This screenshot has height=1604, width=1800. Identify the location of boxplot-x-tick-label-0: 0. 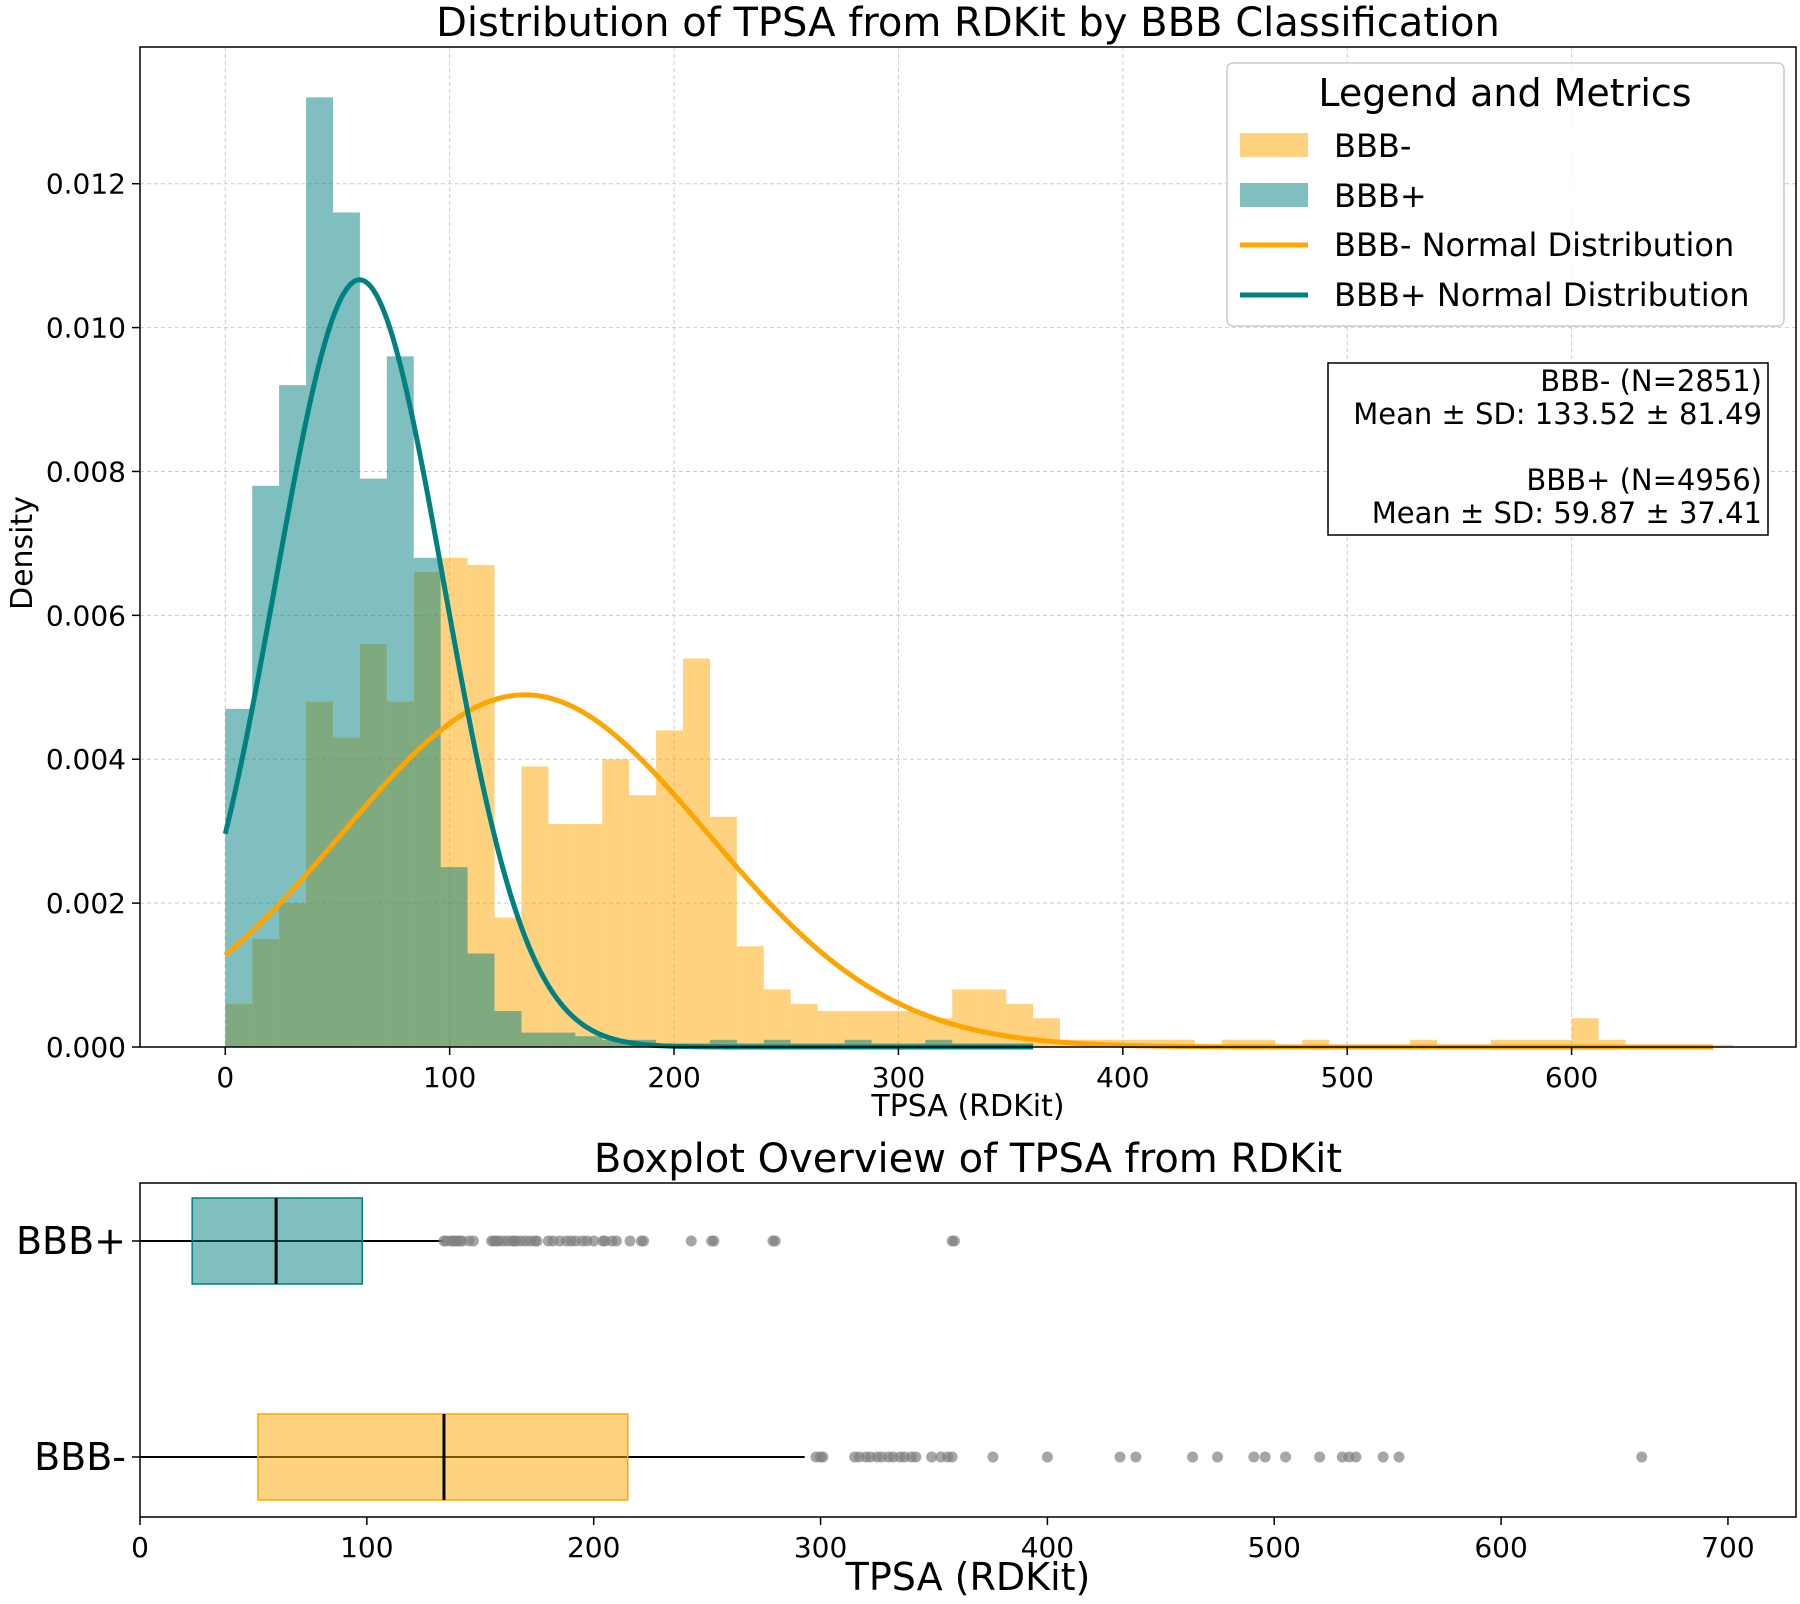
(140, 1547).